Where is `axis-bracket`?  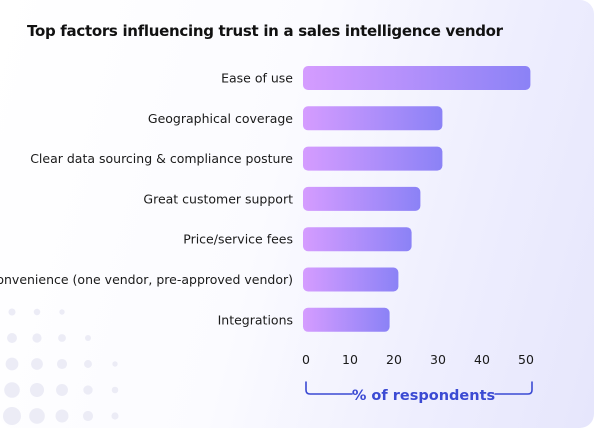
axis-bracket is located at coordinates (419, 388).